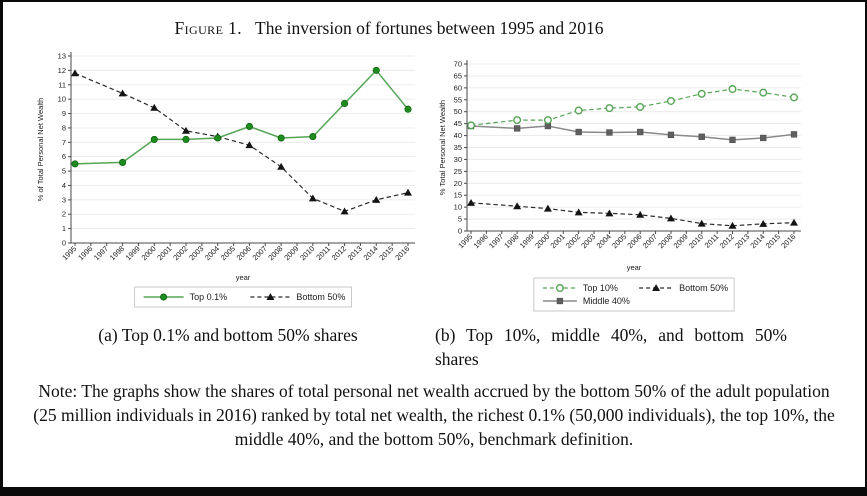  Describe the element at coordinates (460, 231) in the screenshot. I see `y-tick-label: 0` at that location.